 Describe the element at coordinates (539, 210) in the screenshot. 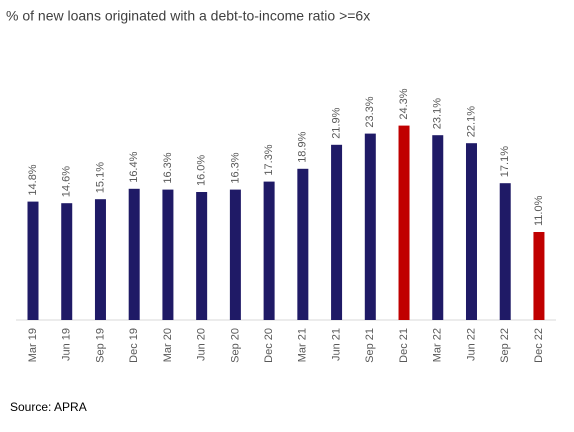

I see `value-label: 11.0%` at that location.